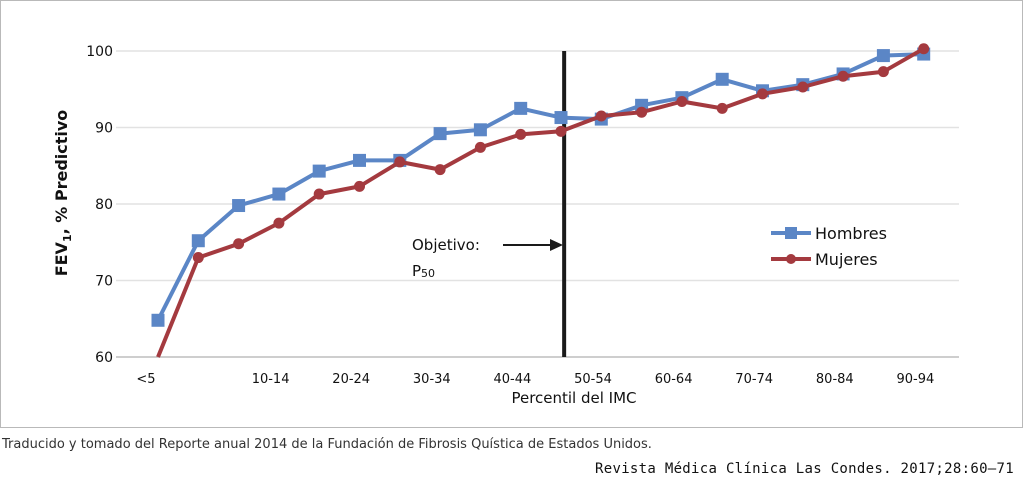 The width and height of the screenshot is (1024, 493). What do you see at coordinates (513, 379) in the screenshot?
I see `x-tick-label: 40-44` at bounding box center [513, 379].